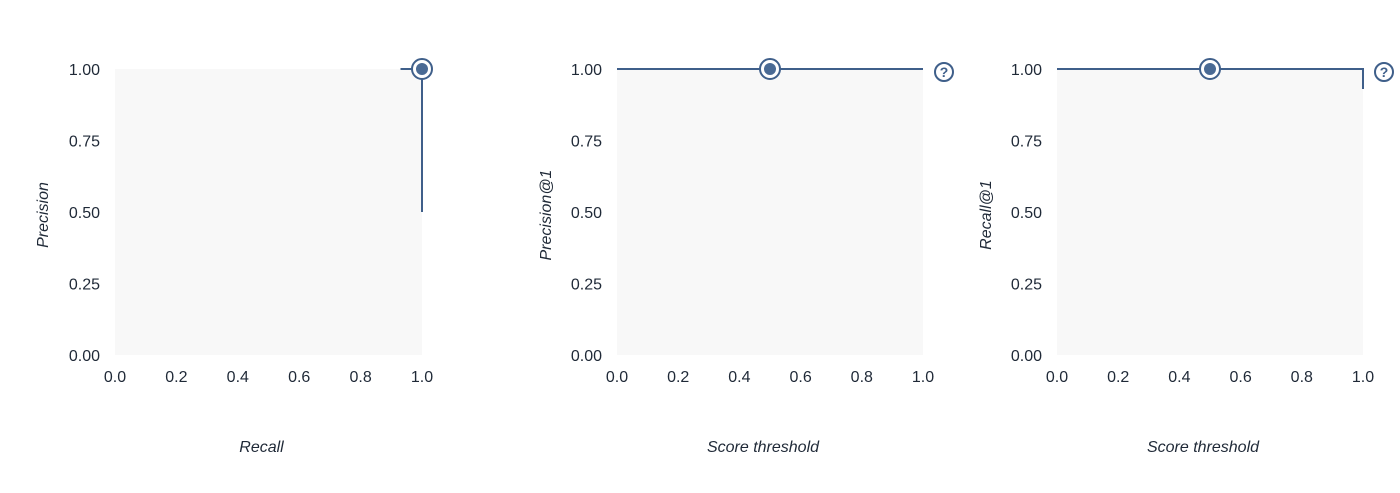  What do you see at coordinates (1210, 78) in the screenshot?
I see `series-line` at bounding box center [1210, 78].